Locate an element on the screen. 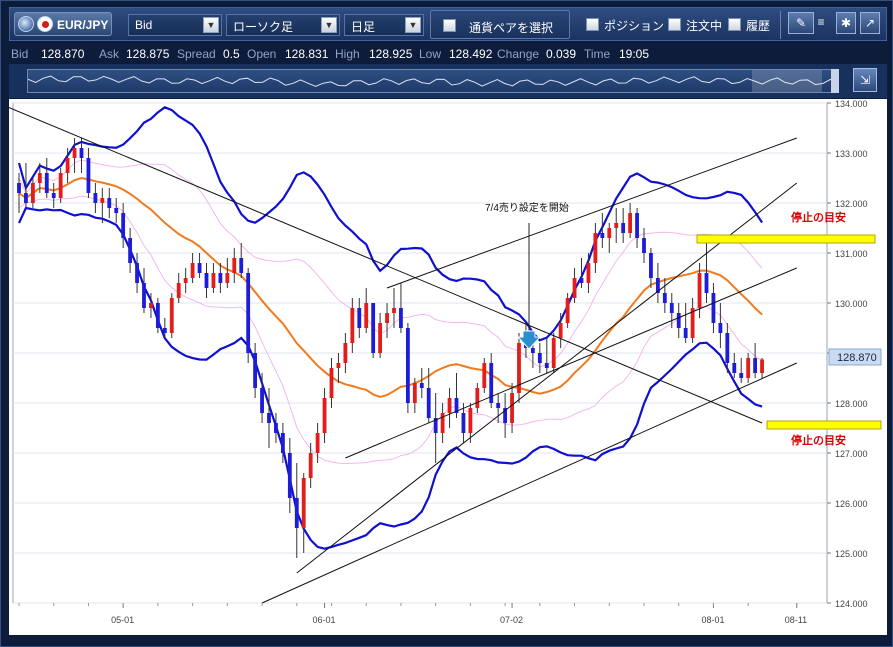 The image size is (893, 647). low-value: 128.492 is located at coordinates (471, 54).